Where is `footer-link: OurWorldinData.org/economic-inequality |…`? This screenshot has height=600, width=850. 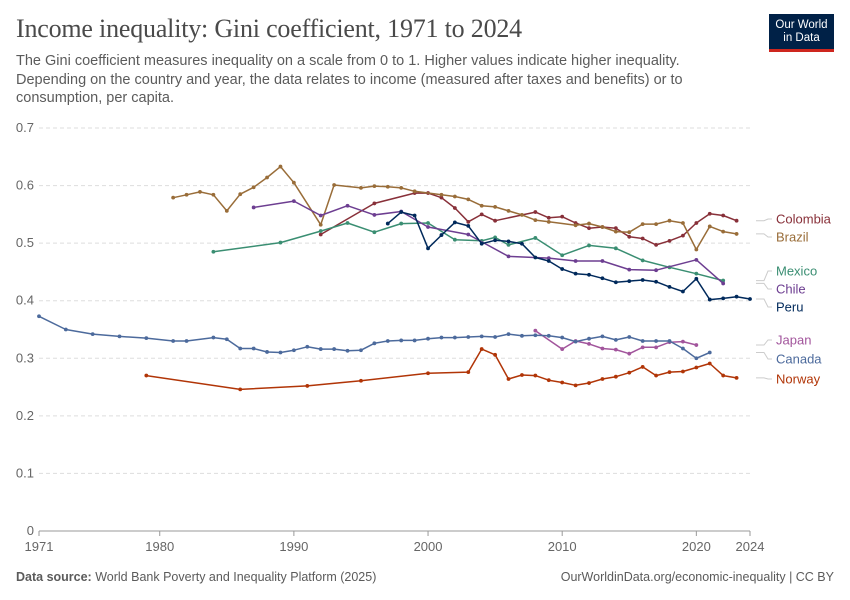 footer-link: OurWorldinData.org/economic-inequality |… is located at coordinates (697, 577).